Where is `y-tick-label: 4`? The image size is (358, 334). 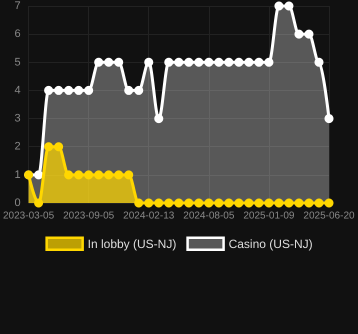 y-tick-label: 4 is located at coordinates (17, 90).